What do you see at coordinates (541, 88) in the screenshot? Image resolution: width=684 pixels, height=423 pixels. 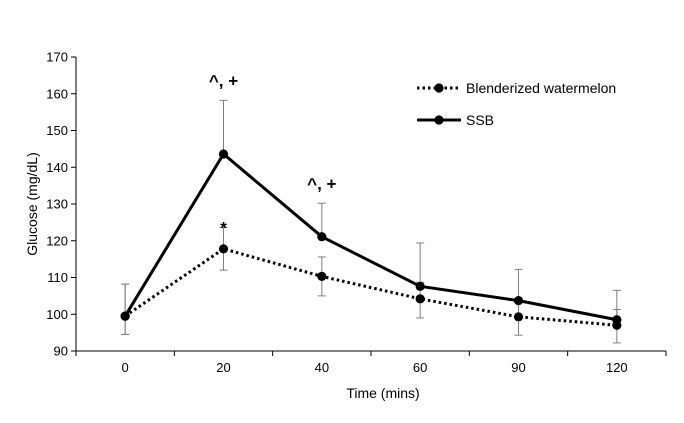 I see `legend-label-watermelon: Blenderized watermelon` at bounding box center [541, 88].